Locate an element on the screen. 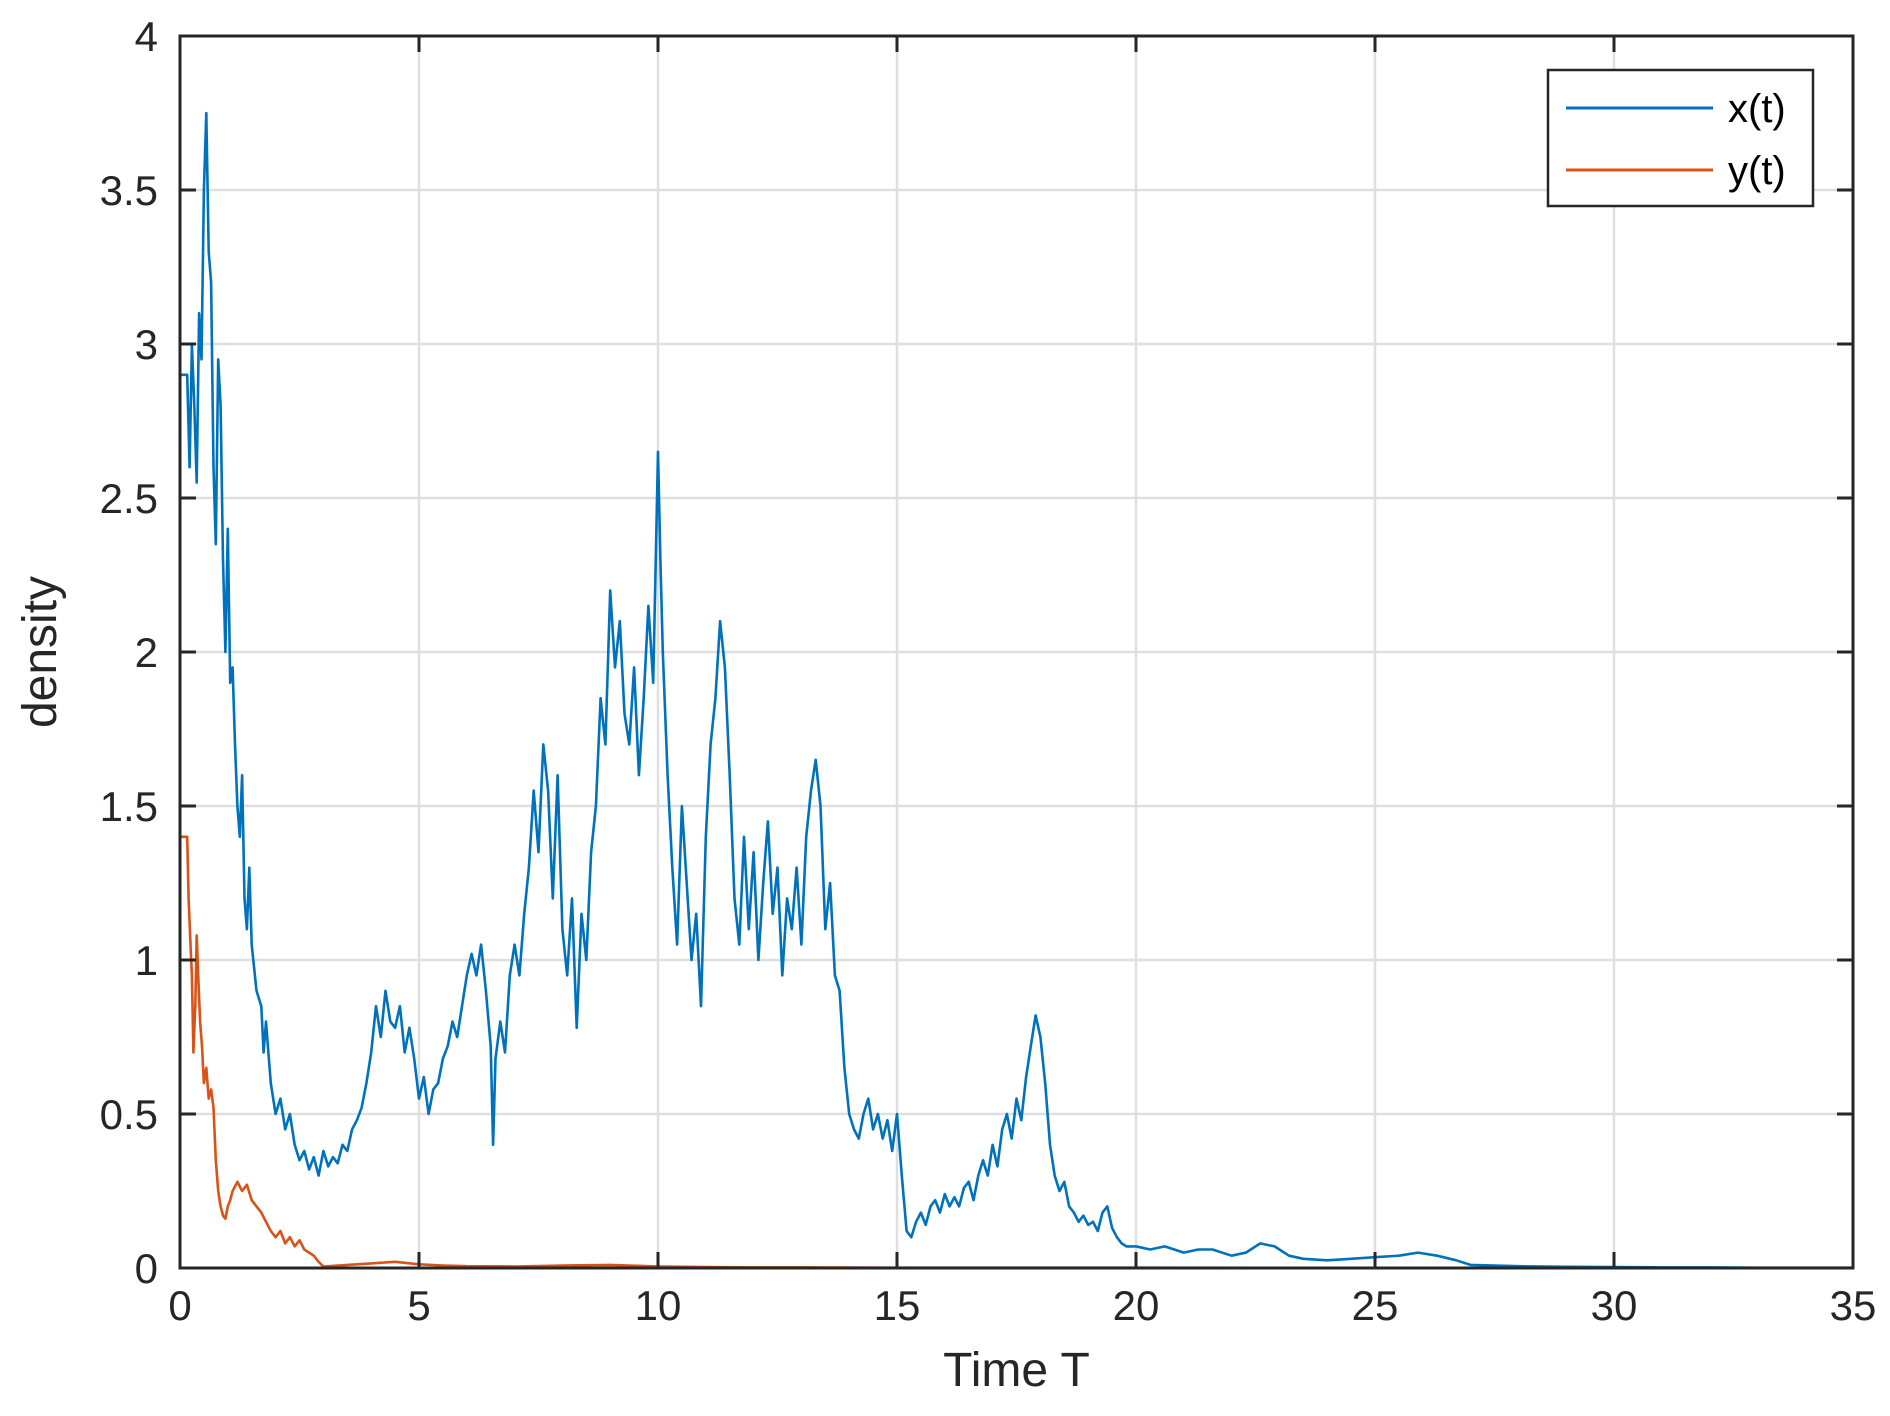  legend: x(t) y(t) is located at coordinates (1680, 138).